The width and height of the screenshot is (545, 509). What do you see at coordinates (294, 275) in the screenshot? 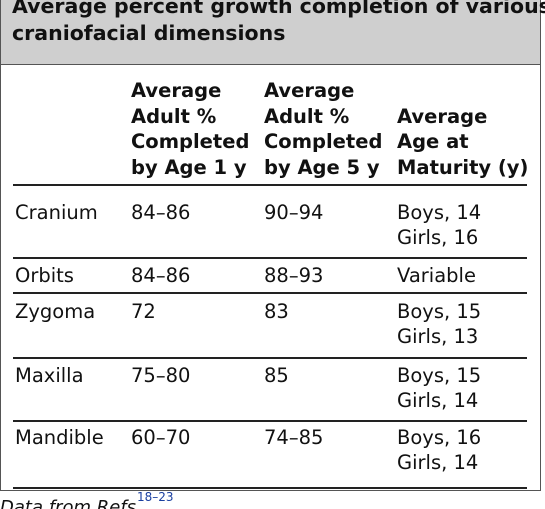
I see `table-cell: 88–93` at bounding box center [294, 275].